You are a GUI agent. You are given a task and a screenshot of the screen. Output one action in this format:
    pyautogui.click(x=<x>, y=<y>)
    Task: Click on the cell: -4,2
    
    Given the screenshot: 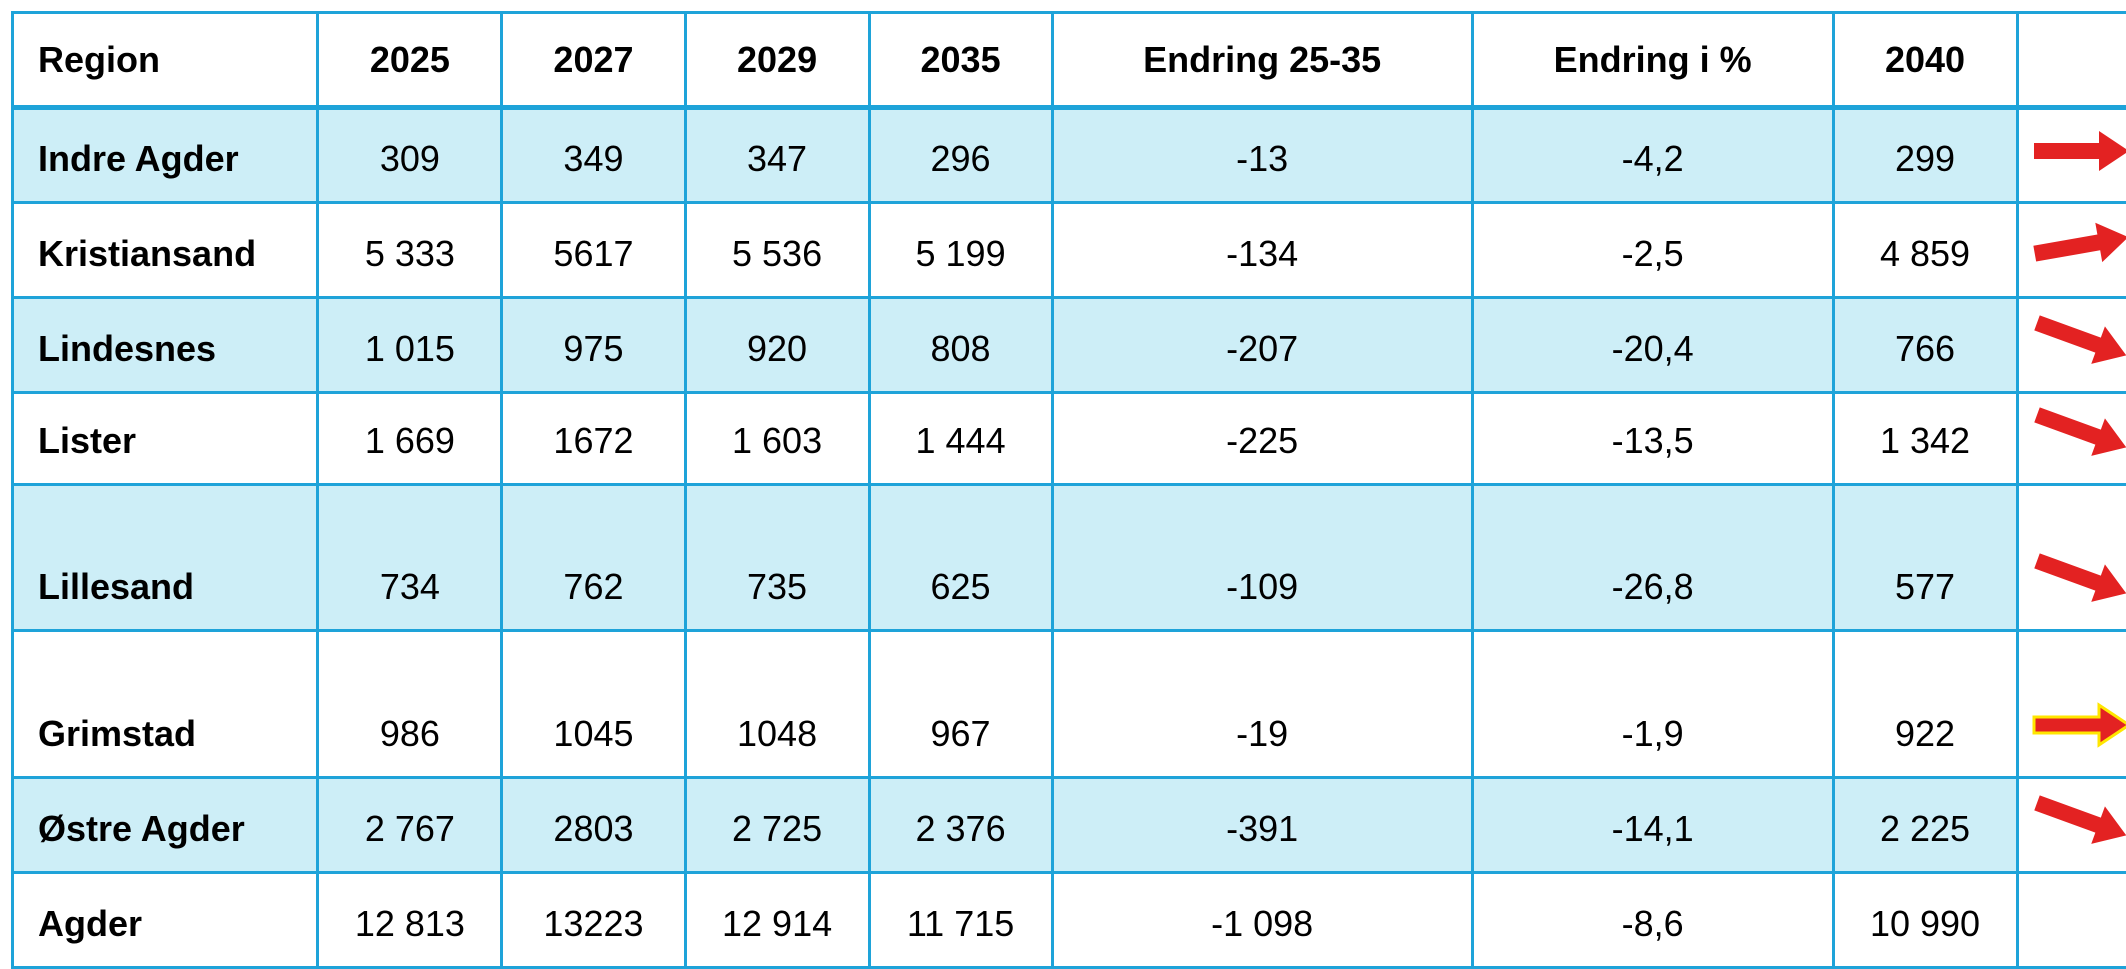 What is the action you would take?
    pyautogui.click(x=1652, y=155)
    